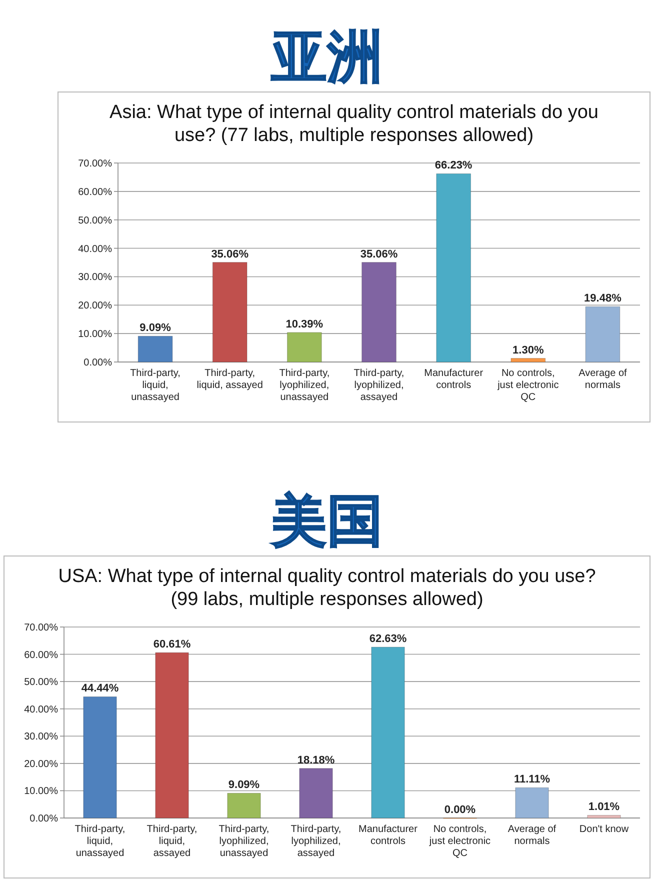  Describe the element at coordinates (327, 588) in the screenshot. I see `chart-subtitle: USA: What type of internal quality control materials do you use? (99 labs, multiple responses allowed)` at that location.